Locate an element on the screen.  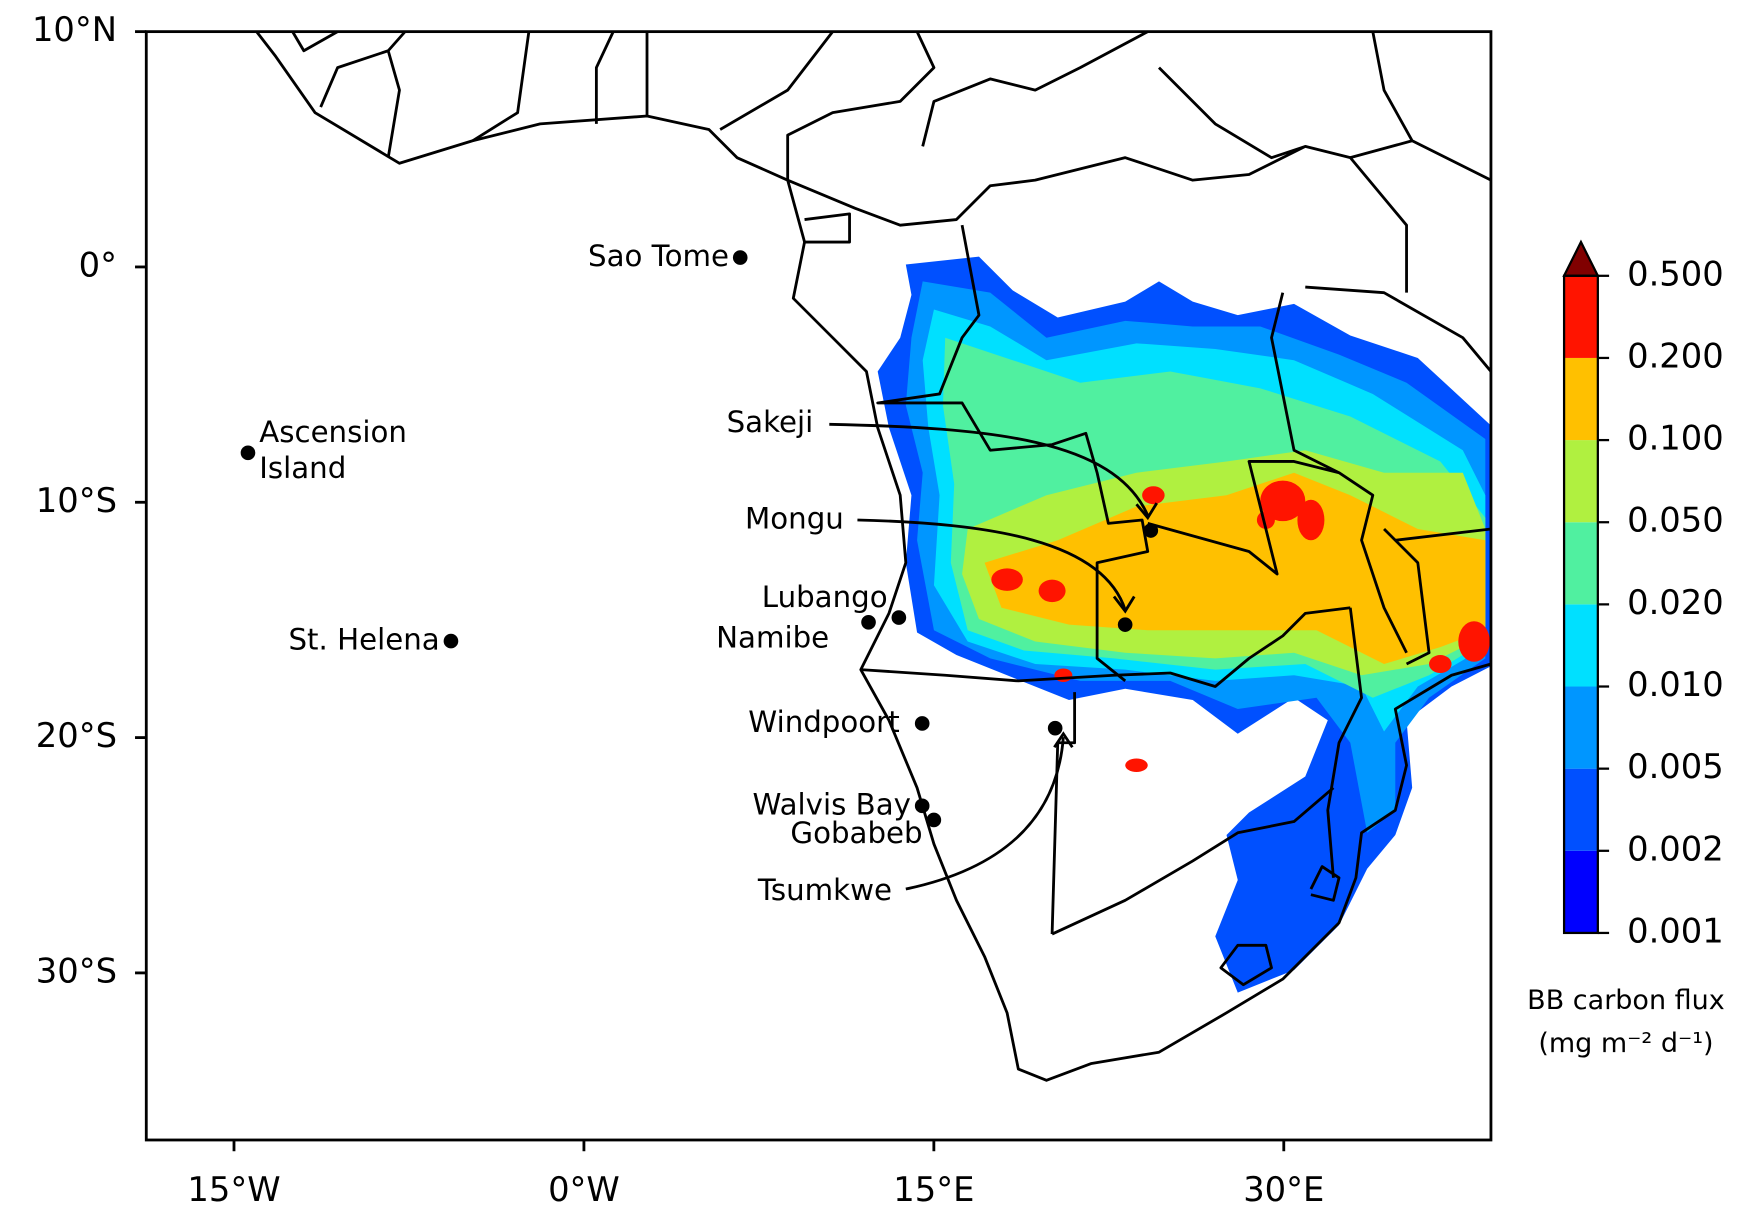
colorbar-extend is located at coordinates (1581, 258).